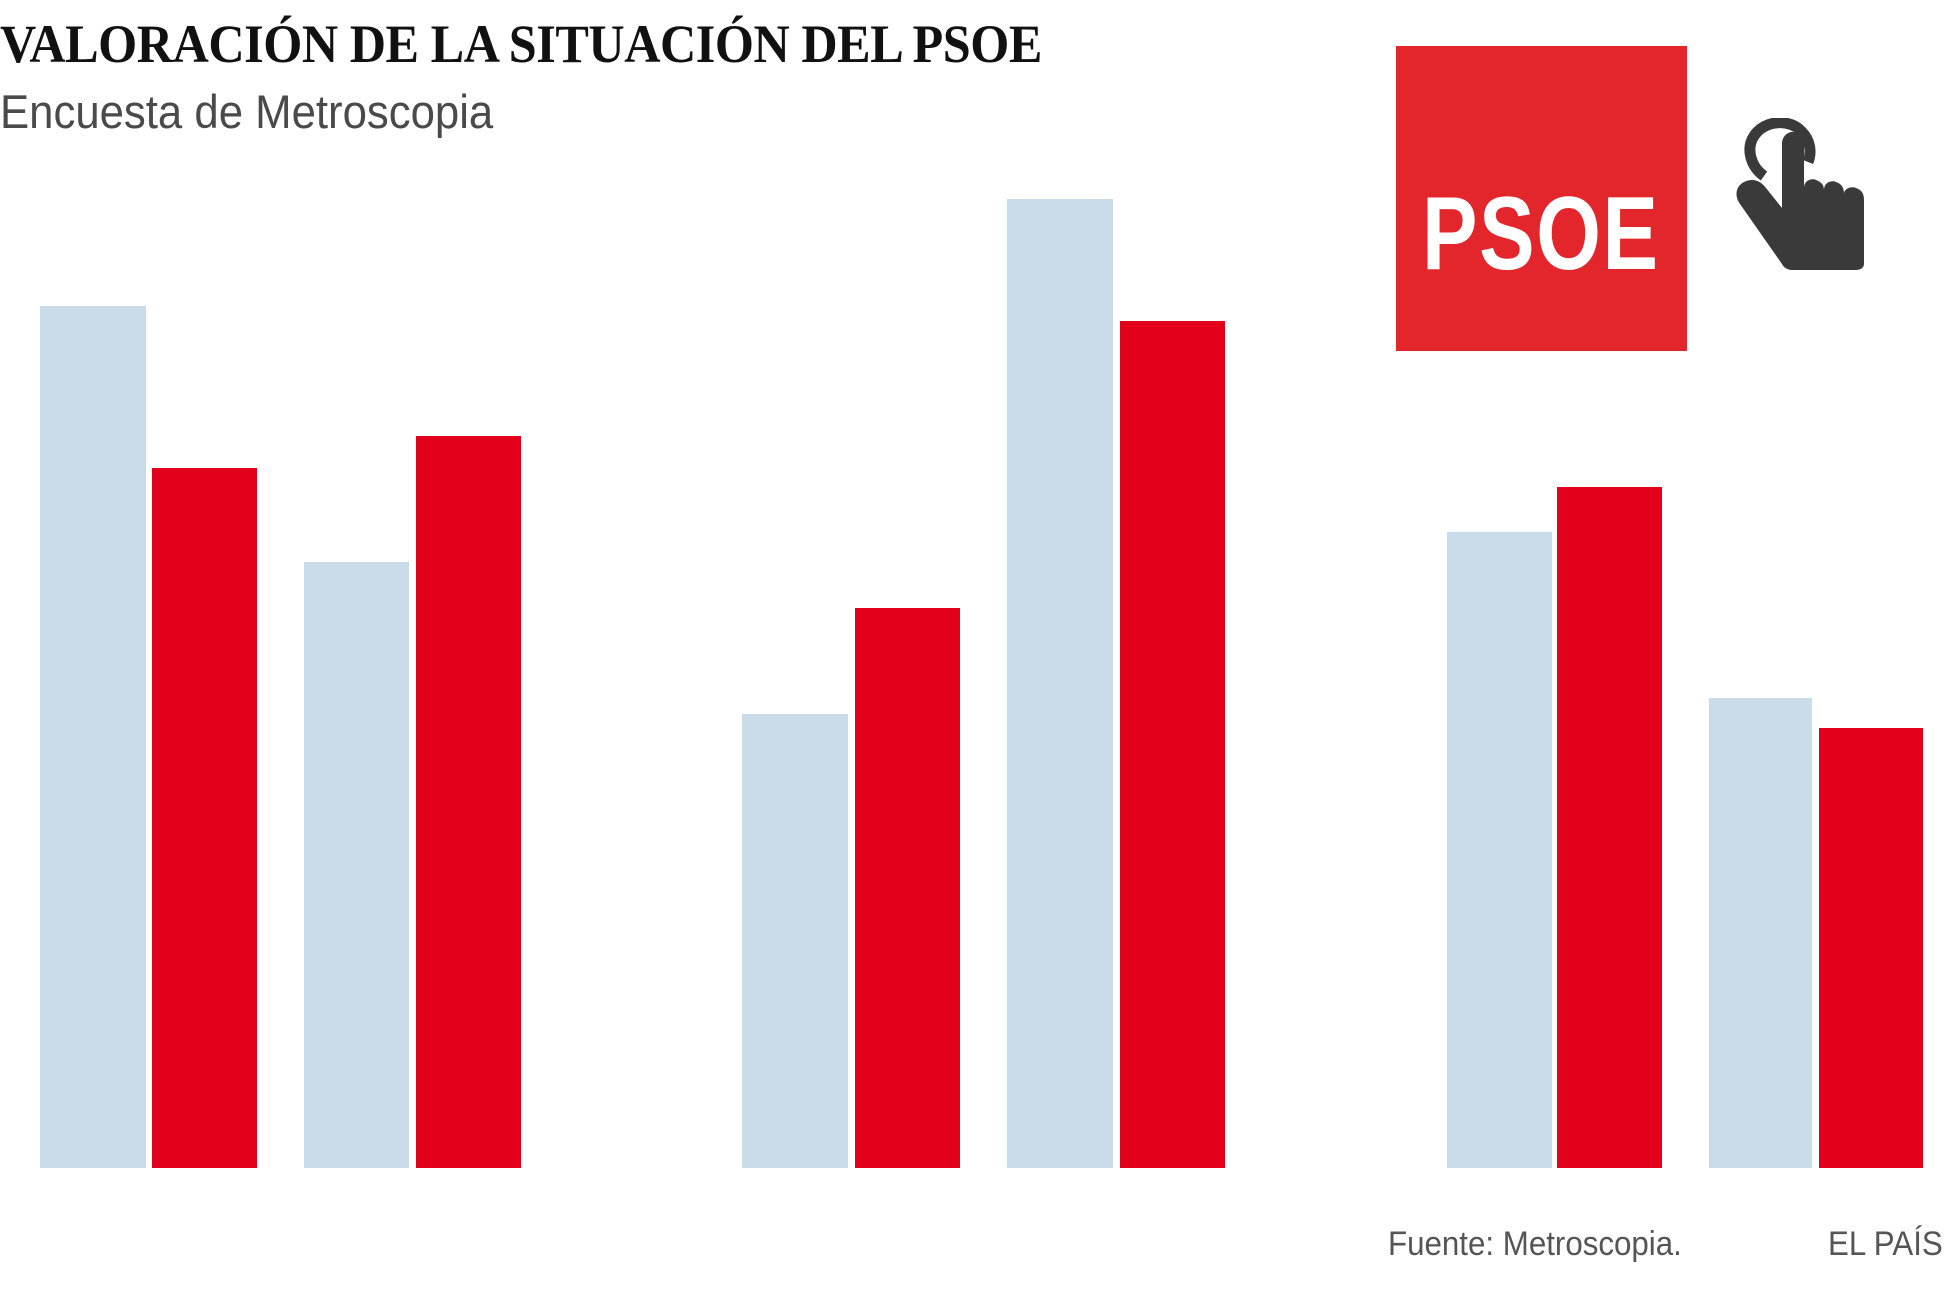 This screenshot has width=1960, height=1308. What do you see at coordinates (521, 44) in the screenshot?
I see `chart-title: VALORACIÓN DE LA SITUACIÓN DEL PSOE` at bounding box center [521, 44].